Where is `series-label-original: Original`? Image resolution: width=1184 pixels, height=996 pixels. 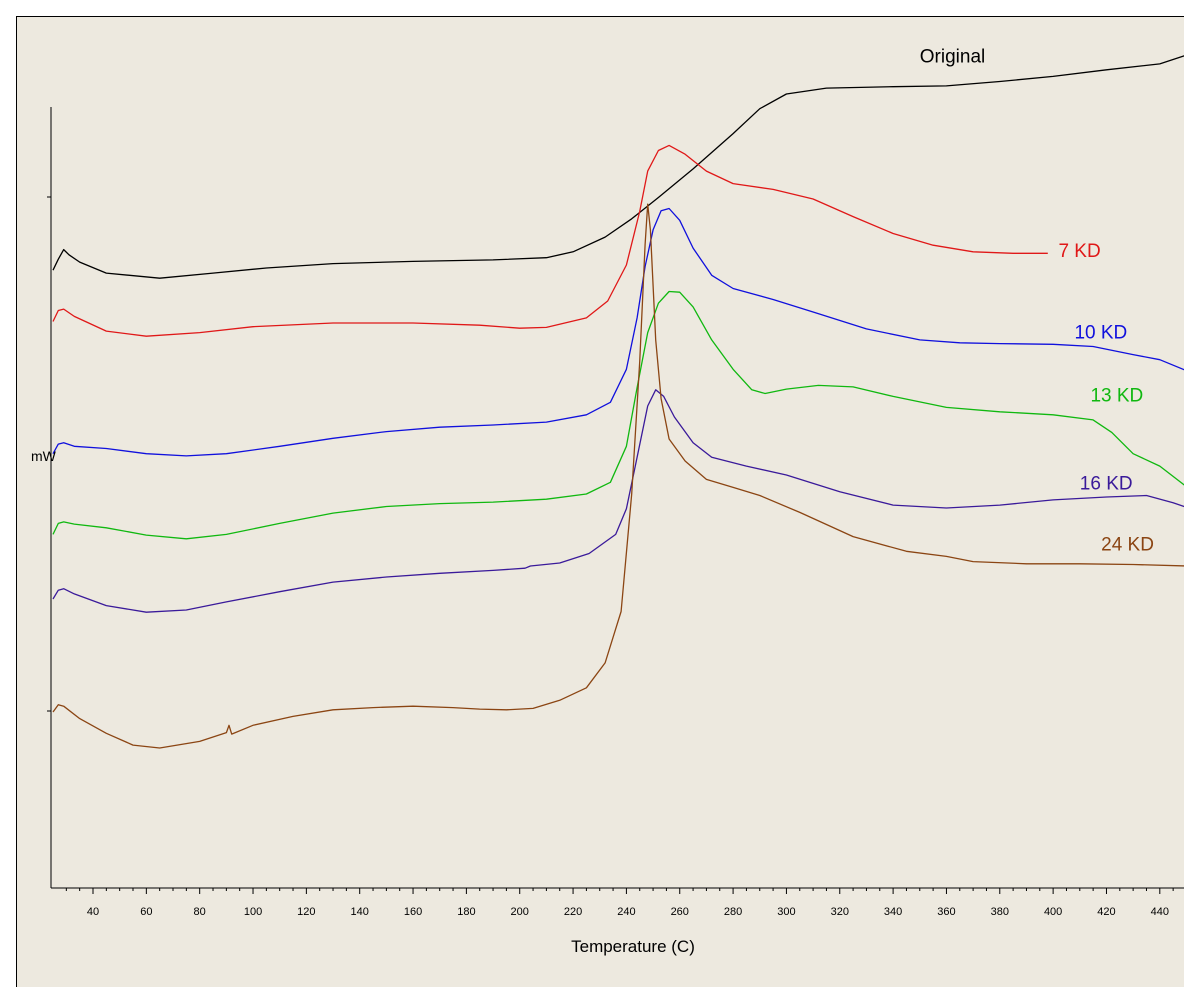 series-label-original: Original is located at coordinates (952, 56).